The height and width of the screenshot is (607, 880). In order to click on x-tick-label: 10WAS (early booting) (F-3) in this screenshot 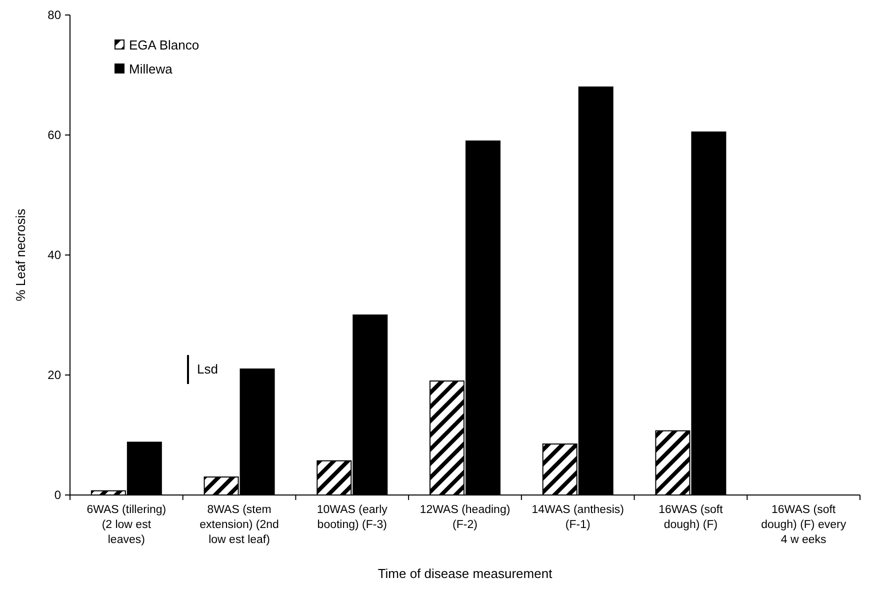, I will do `click(352, 517)`.